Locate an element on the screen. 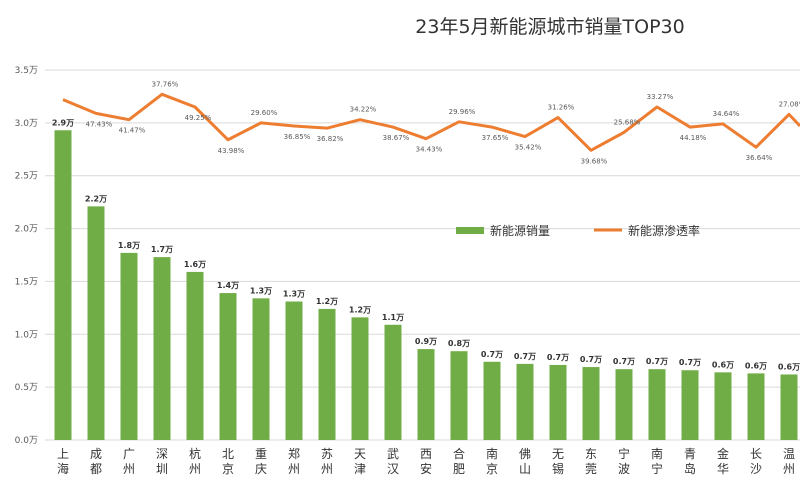  x-category-label: 合肥 is located at coordinates (459, 461).